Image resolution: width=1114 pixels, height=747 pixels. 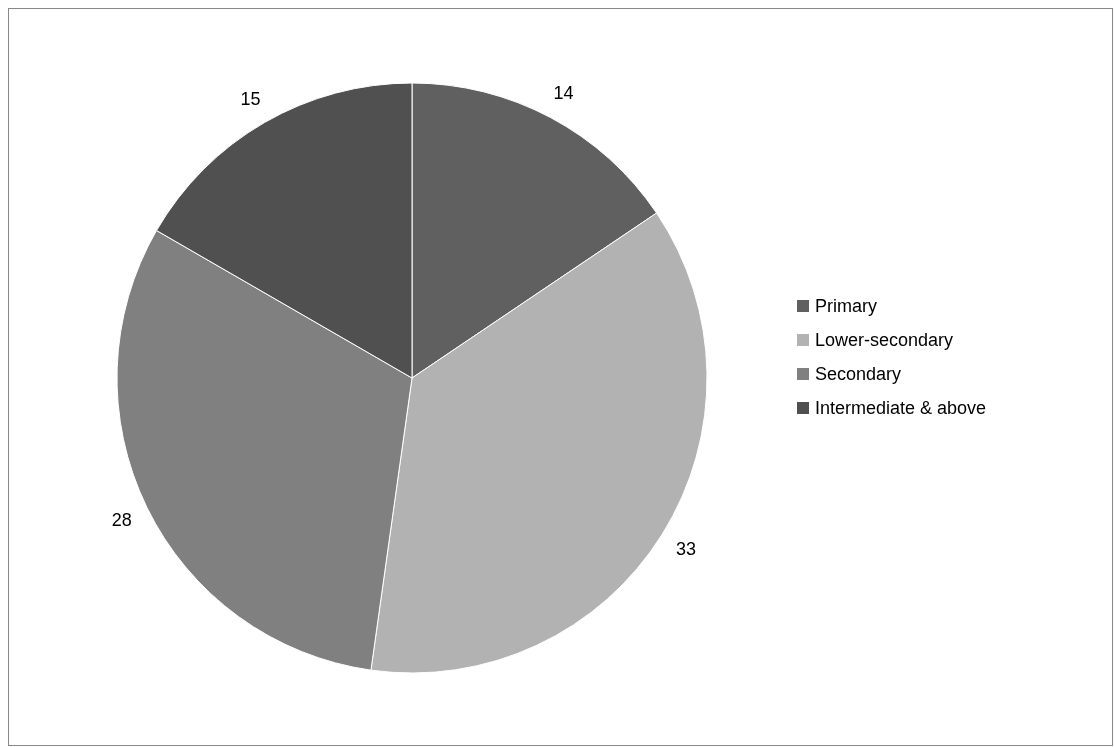 What do you see at coordinates (884, 340) in the screenshot?
I see `legend-label: Lower-secondary` at bounding box center [884, 340].